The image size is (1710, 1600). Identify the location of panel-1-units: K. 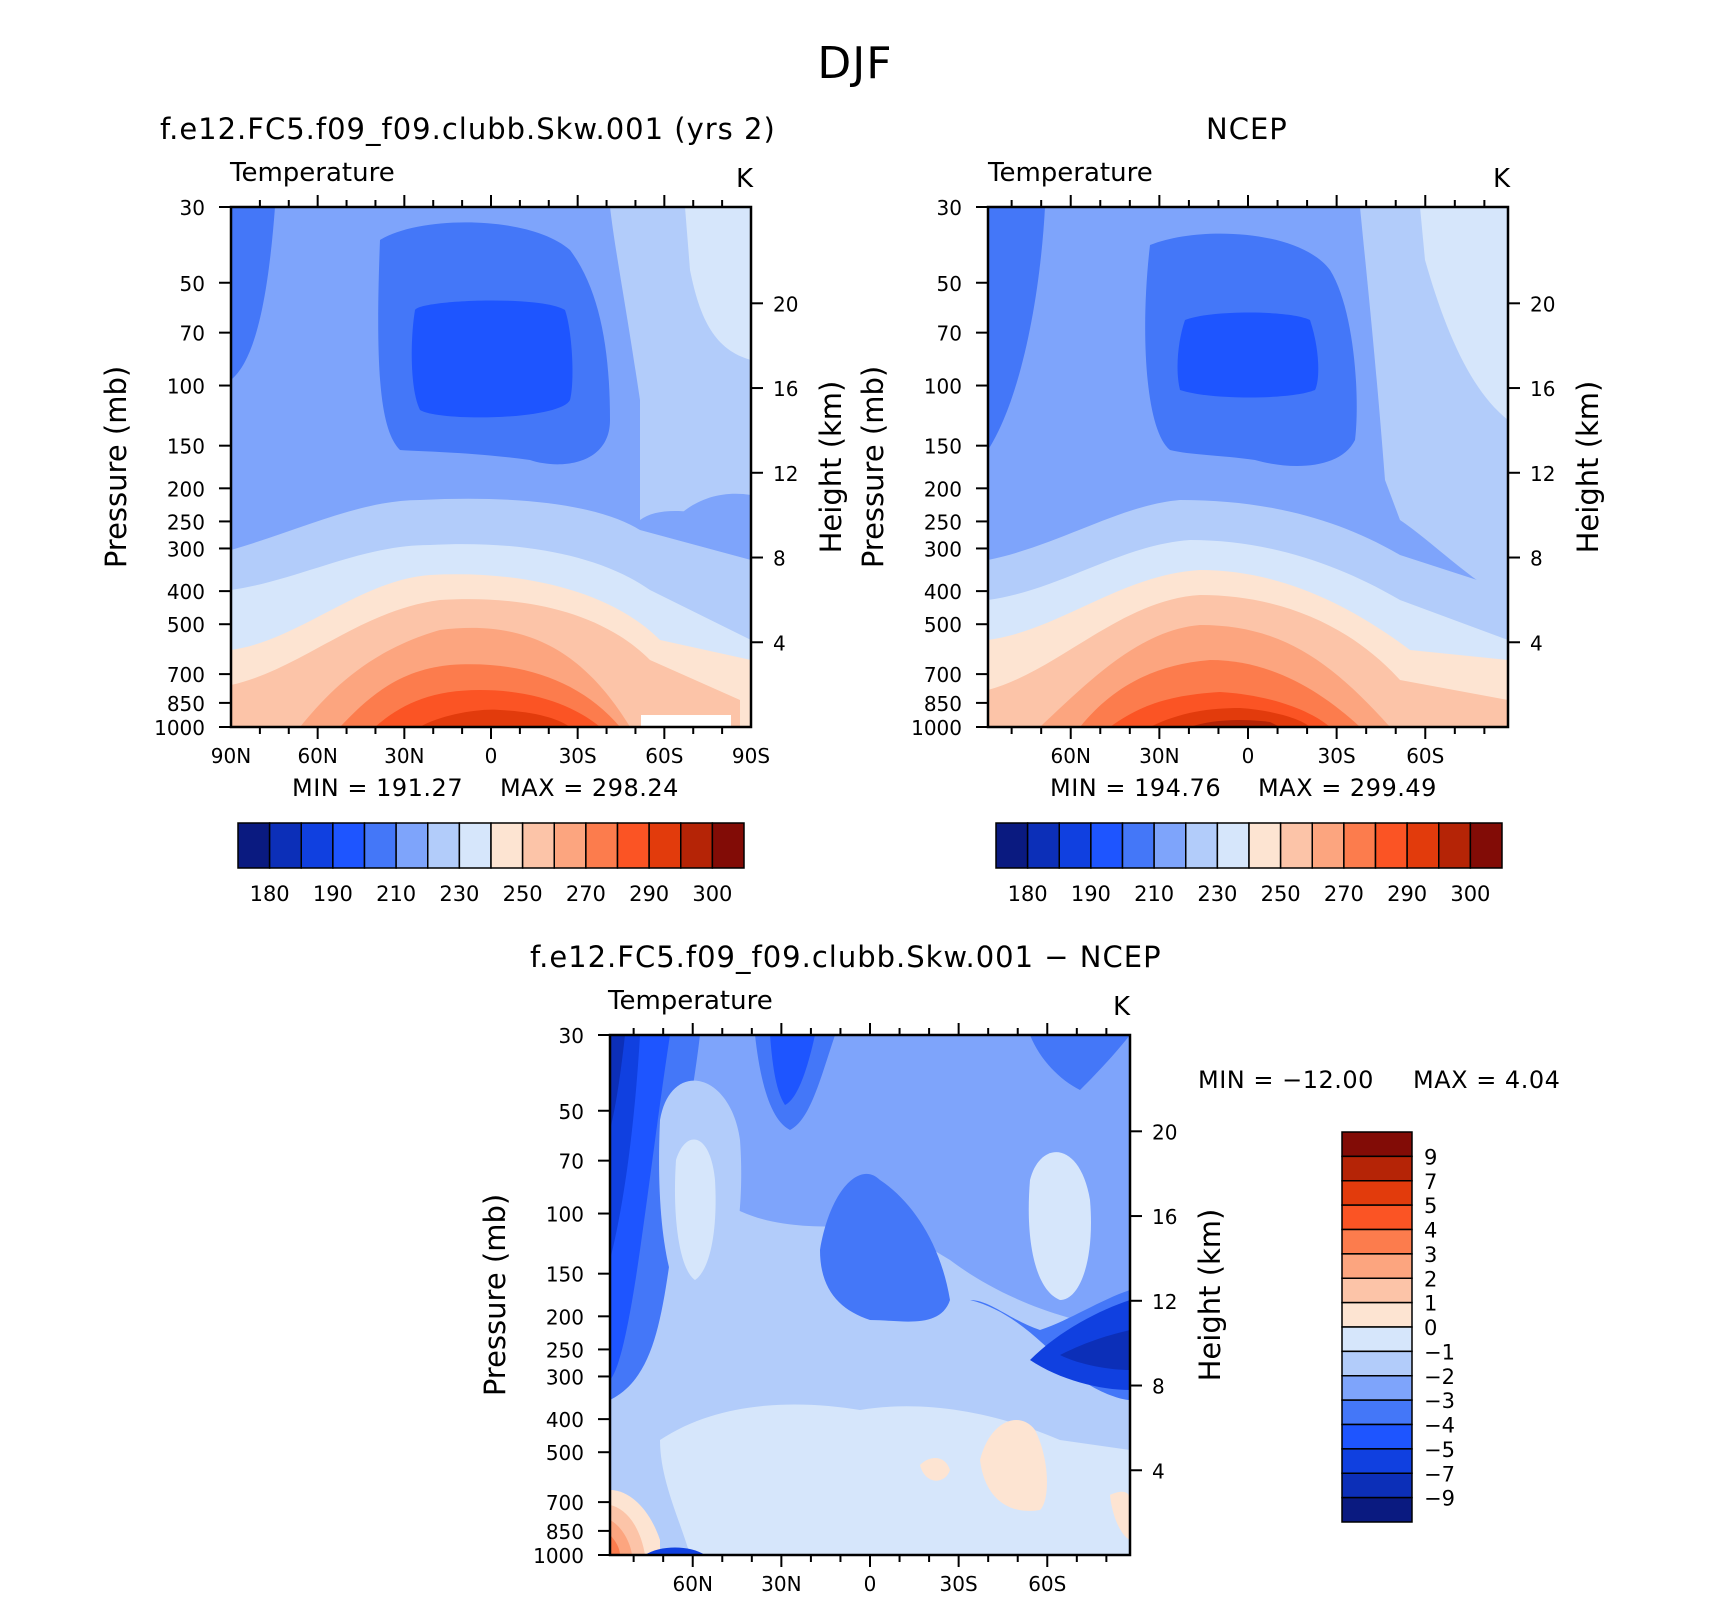
(745, 179).